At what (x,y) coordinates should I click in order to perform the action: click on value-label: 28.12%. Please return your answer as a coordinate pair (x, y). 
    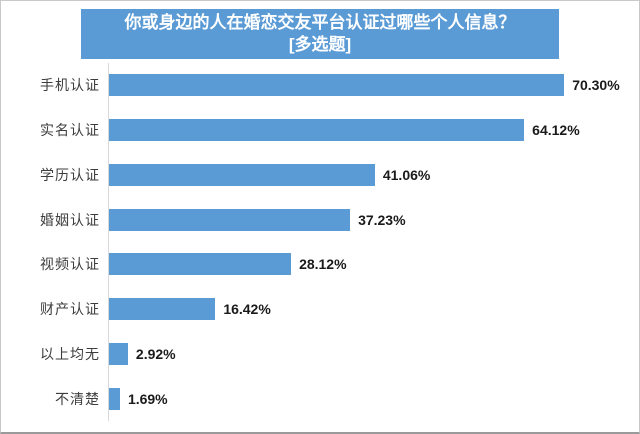
    Looking at the image, I should click on (323, 264).